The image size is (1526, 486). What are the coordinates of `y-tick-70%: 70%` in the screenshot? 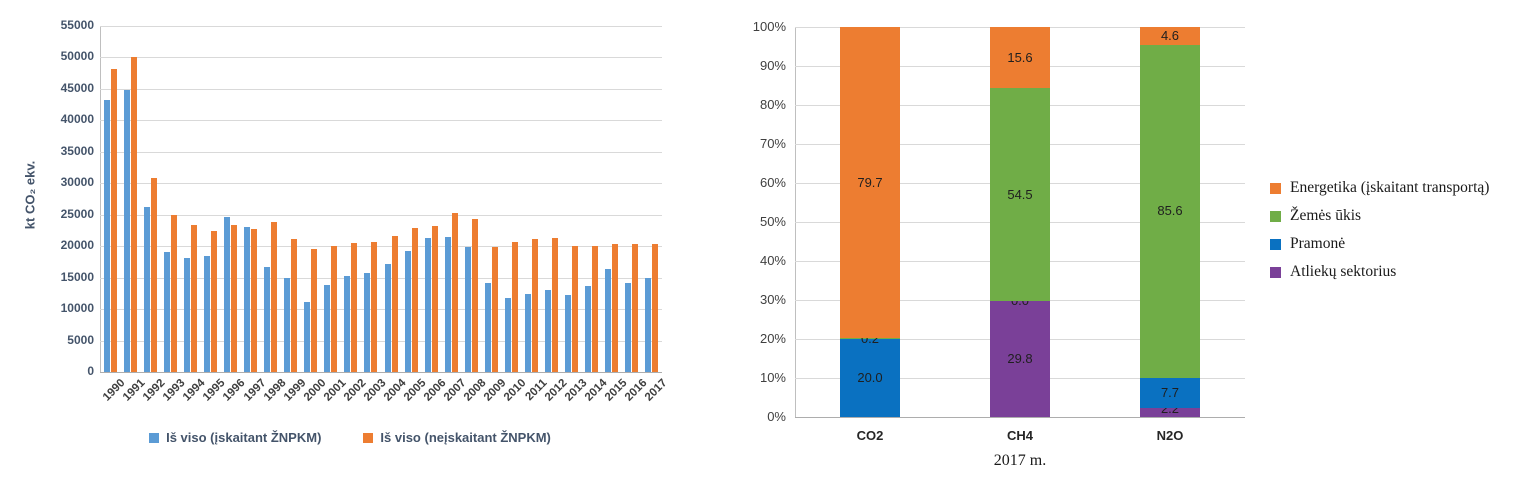 It's located at (772, 143).